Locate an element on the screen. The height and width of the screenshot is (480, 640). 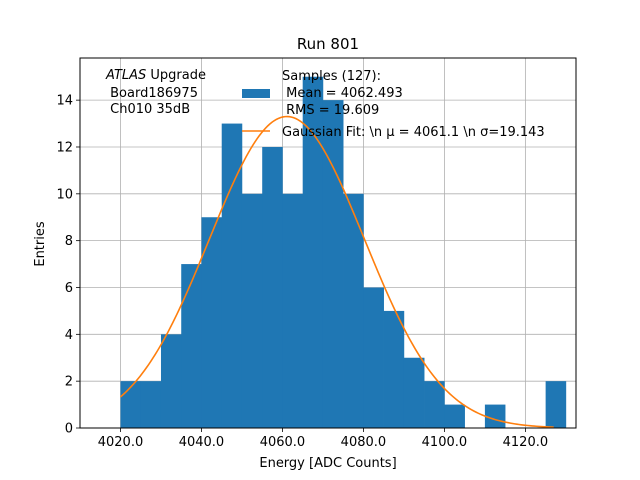
y-tick-label-7: 14 is located at coordinates (64, 101).